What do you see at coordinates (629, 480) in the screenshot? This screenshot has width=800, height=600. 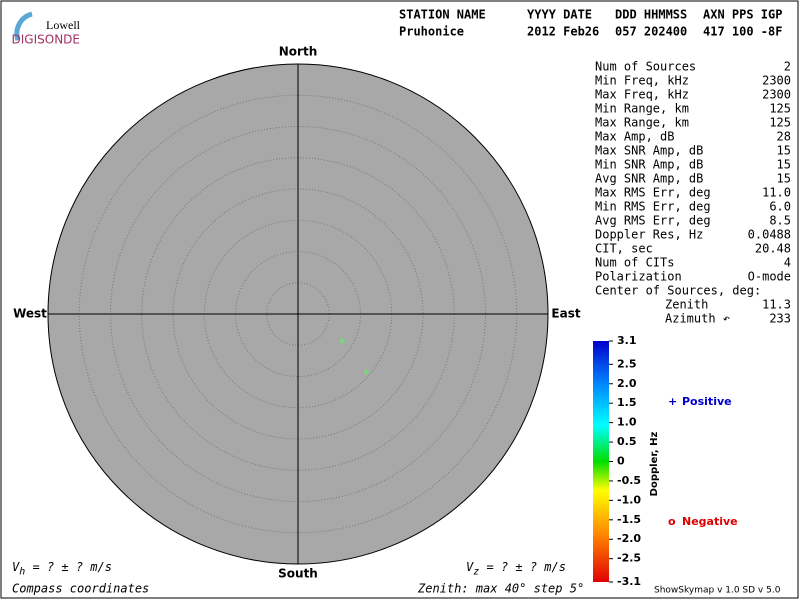 I see `colorbar-tick-label: -0.5` at bounding box center [629, 480].